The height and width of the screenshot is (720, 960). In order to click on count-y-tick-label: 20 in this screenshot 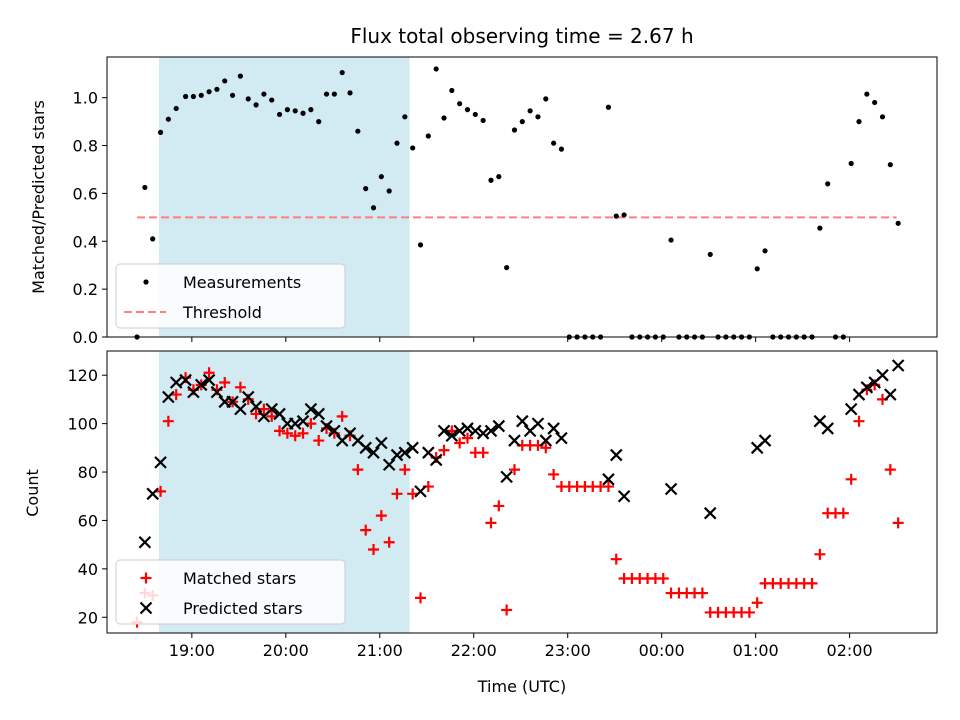, I will do `click(88, 617)`.